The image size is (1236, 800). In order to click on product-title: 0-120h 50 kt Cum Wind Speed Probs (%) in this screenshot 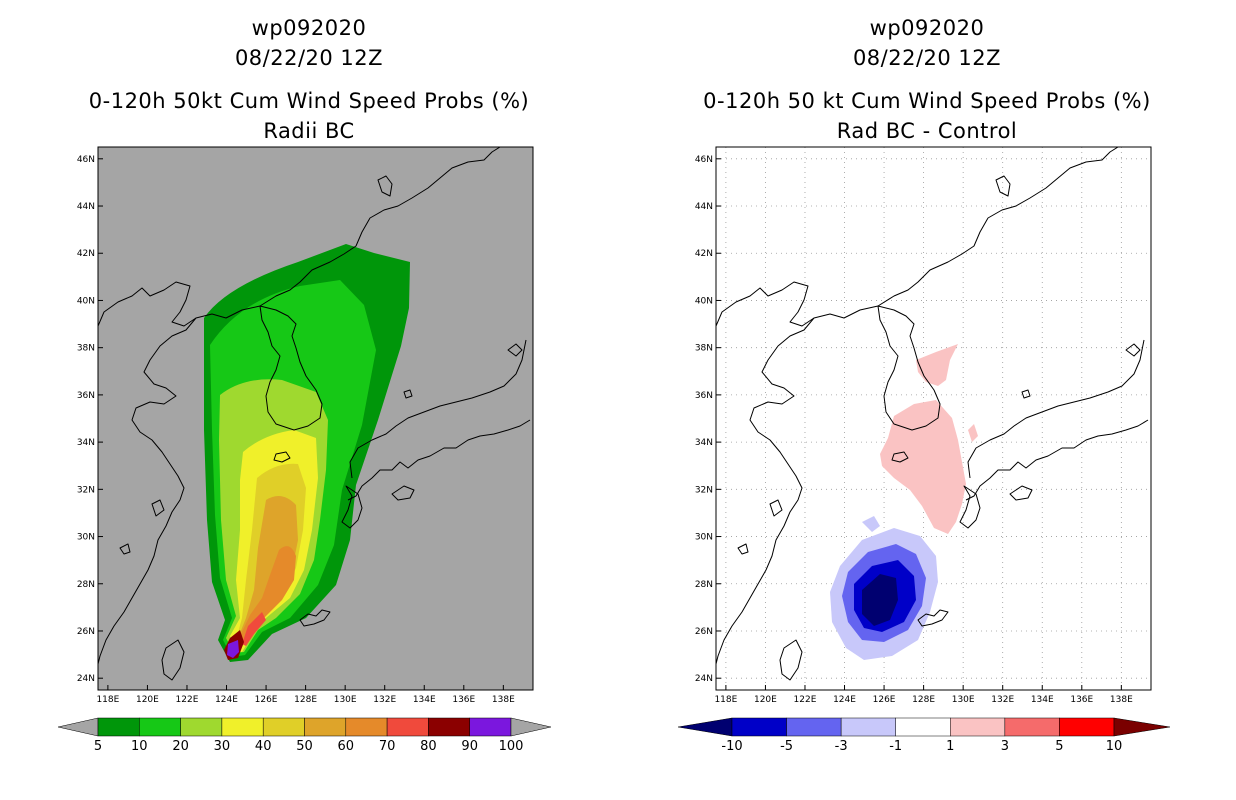, I will do `click(927, 101)`.